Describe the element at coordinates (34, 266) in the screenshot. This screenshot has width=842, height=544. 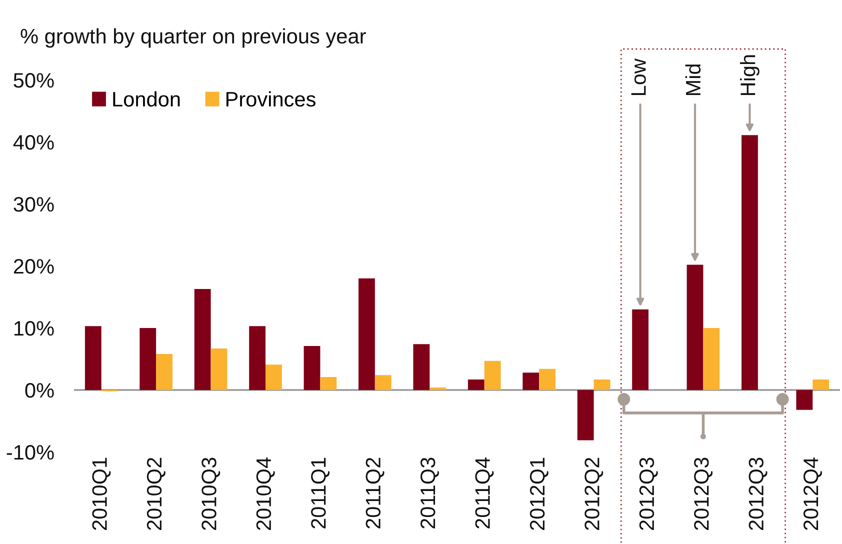
I see `y-tick-label: 20%` at that location.